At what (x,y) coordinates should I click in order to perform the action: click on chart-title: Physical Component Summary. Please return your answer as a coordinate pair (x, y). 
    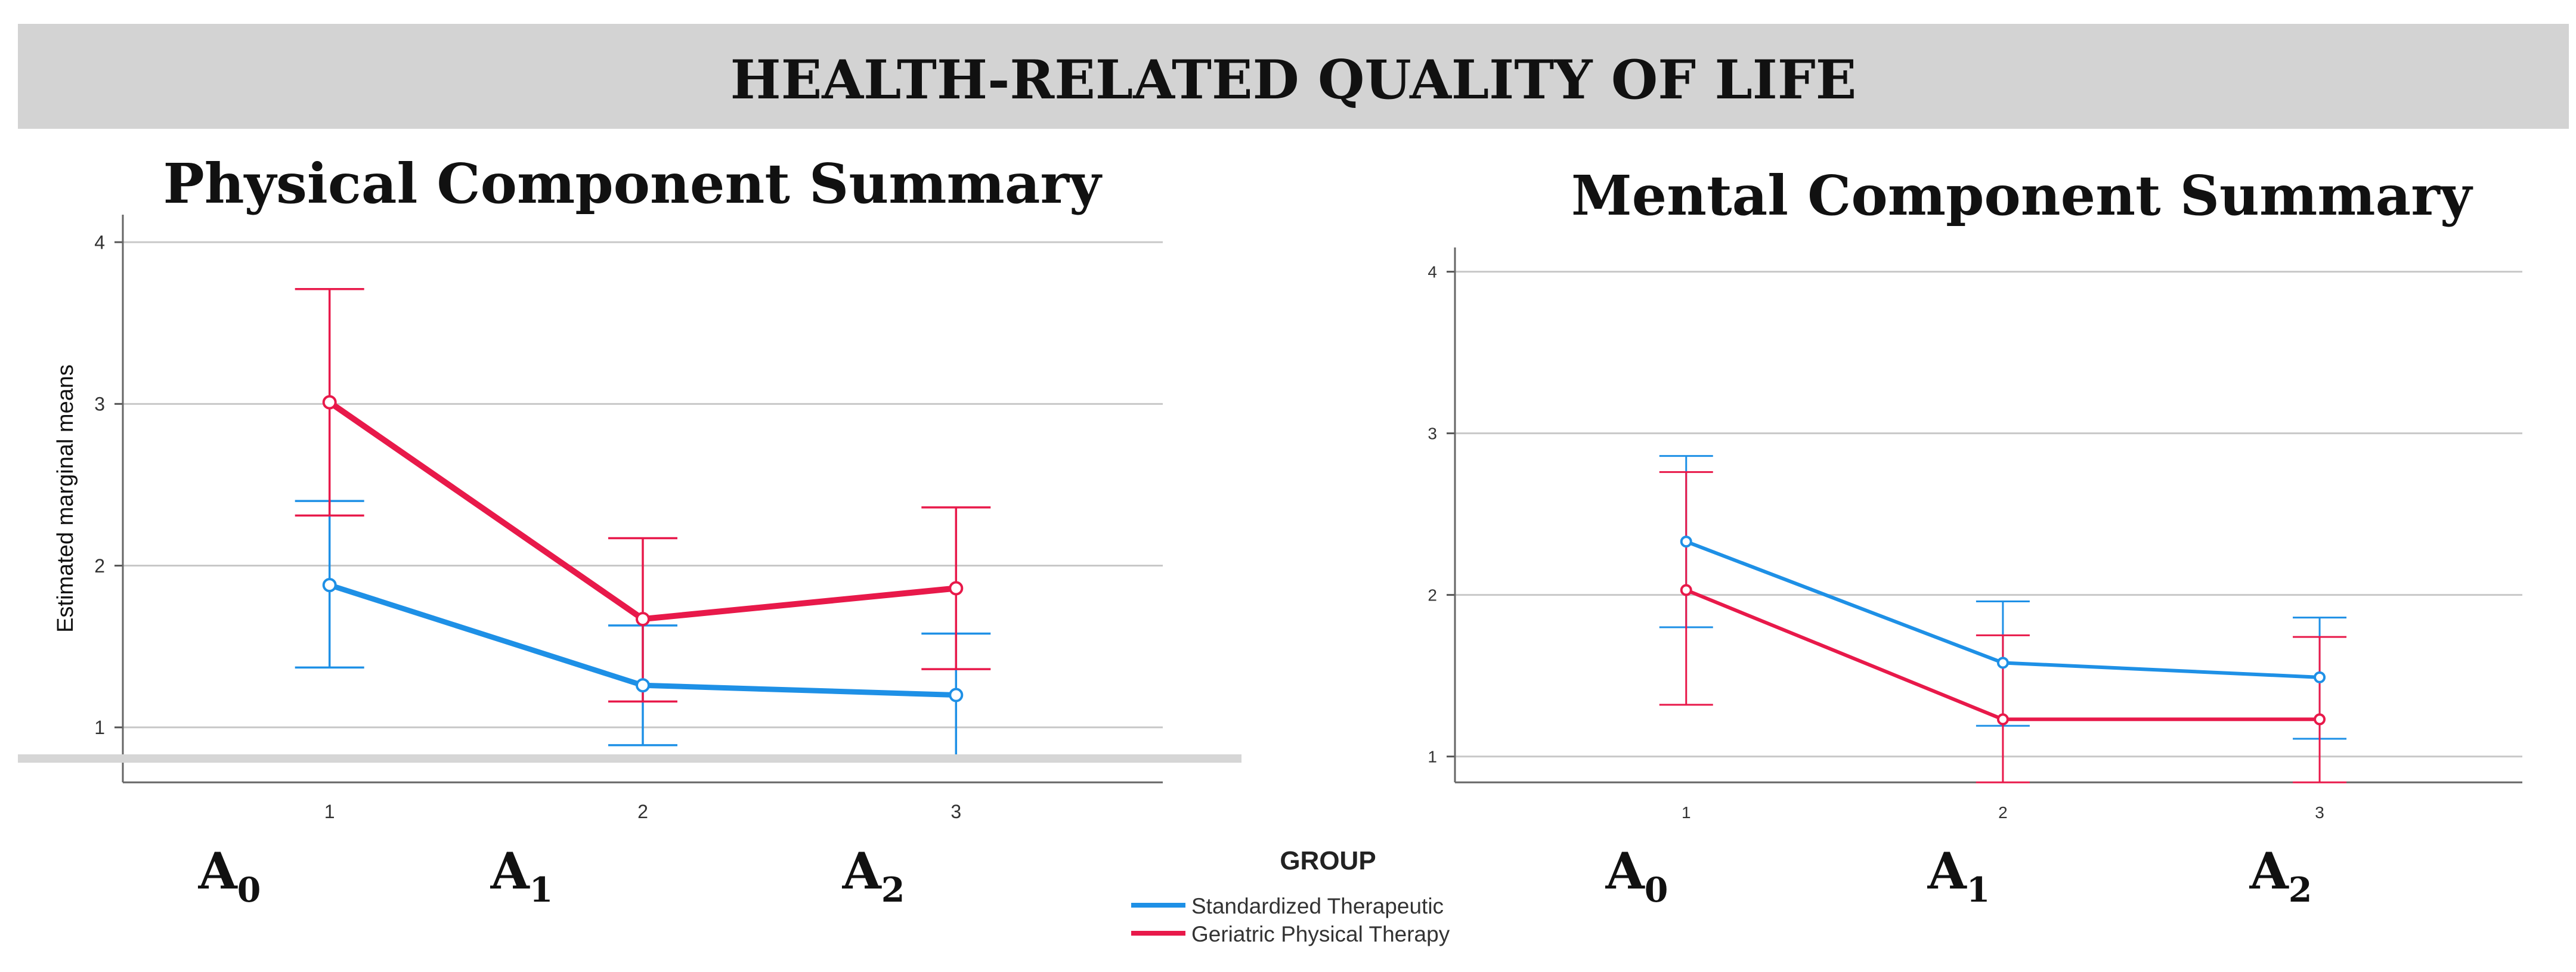
    Looking at the image, I should click on (633, 183).